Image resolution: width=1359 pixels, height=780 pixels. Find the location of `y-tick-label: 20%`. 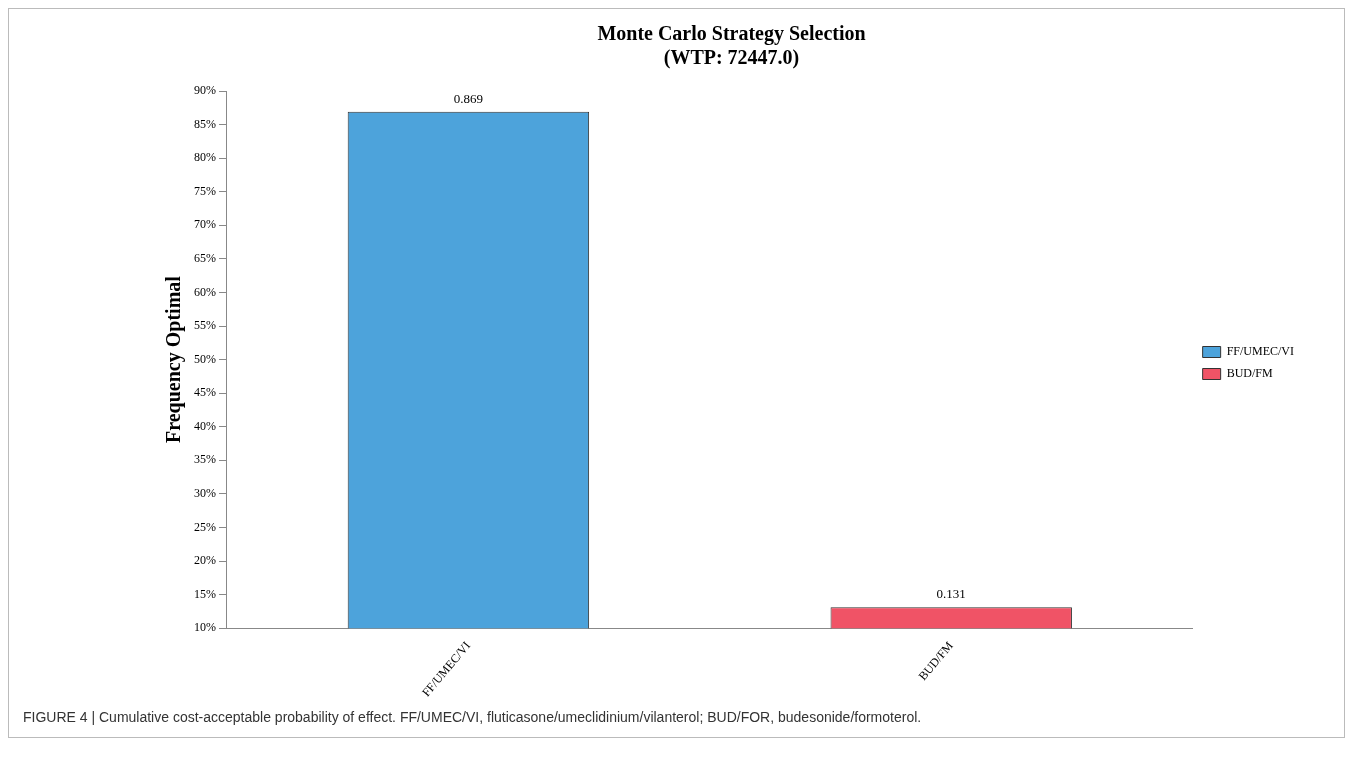

y-tick-label: 20% is located at coordinates (205, 560).